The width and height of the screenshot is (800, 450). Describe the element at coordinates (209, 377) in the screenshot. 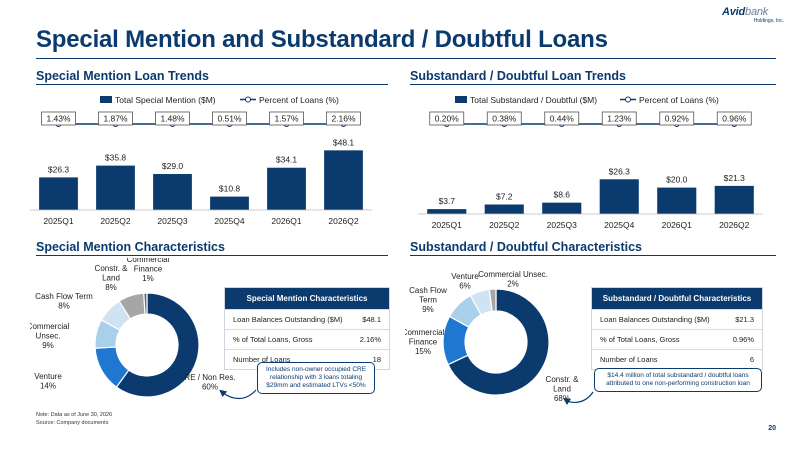

I see `slice-label-text: RE / Non Res.` at that location.